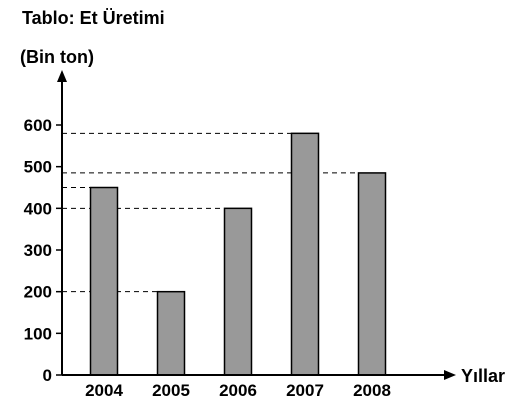 Image resolution: width=522 pixels, height=405 pixels. What do you see at coordinates (238, 291) in the screenshot?
I see `bar-2006` at bounding box center [238, 291].